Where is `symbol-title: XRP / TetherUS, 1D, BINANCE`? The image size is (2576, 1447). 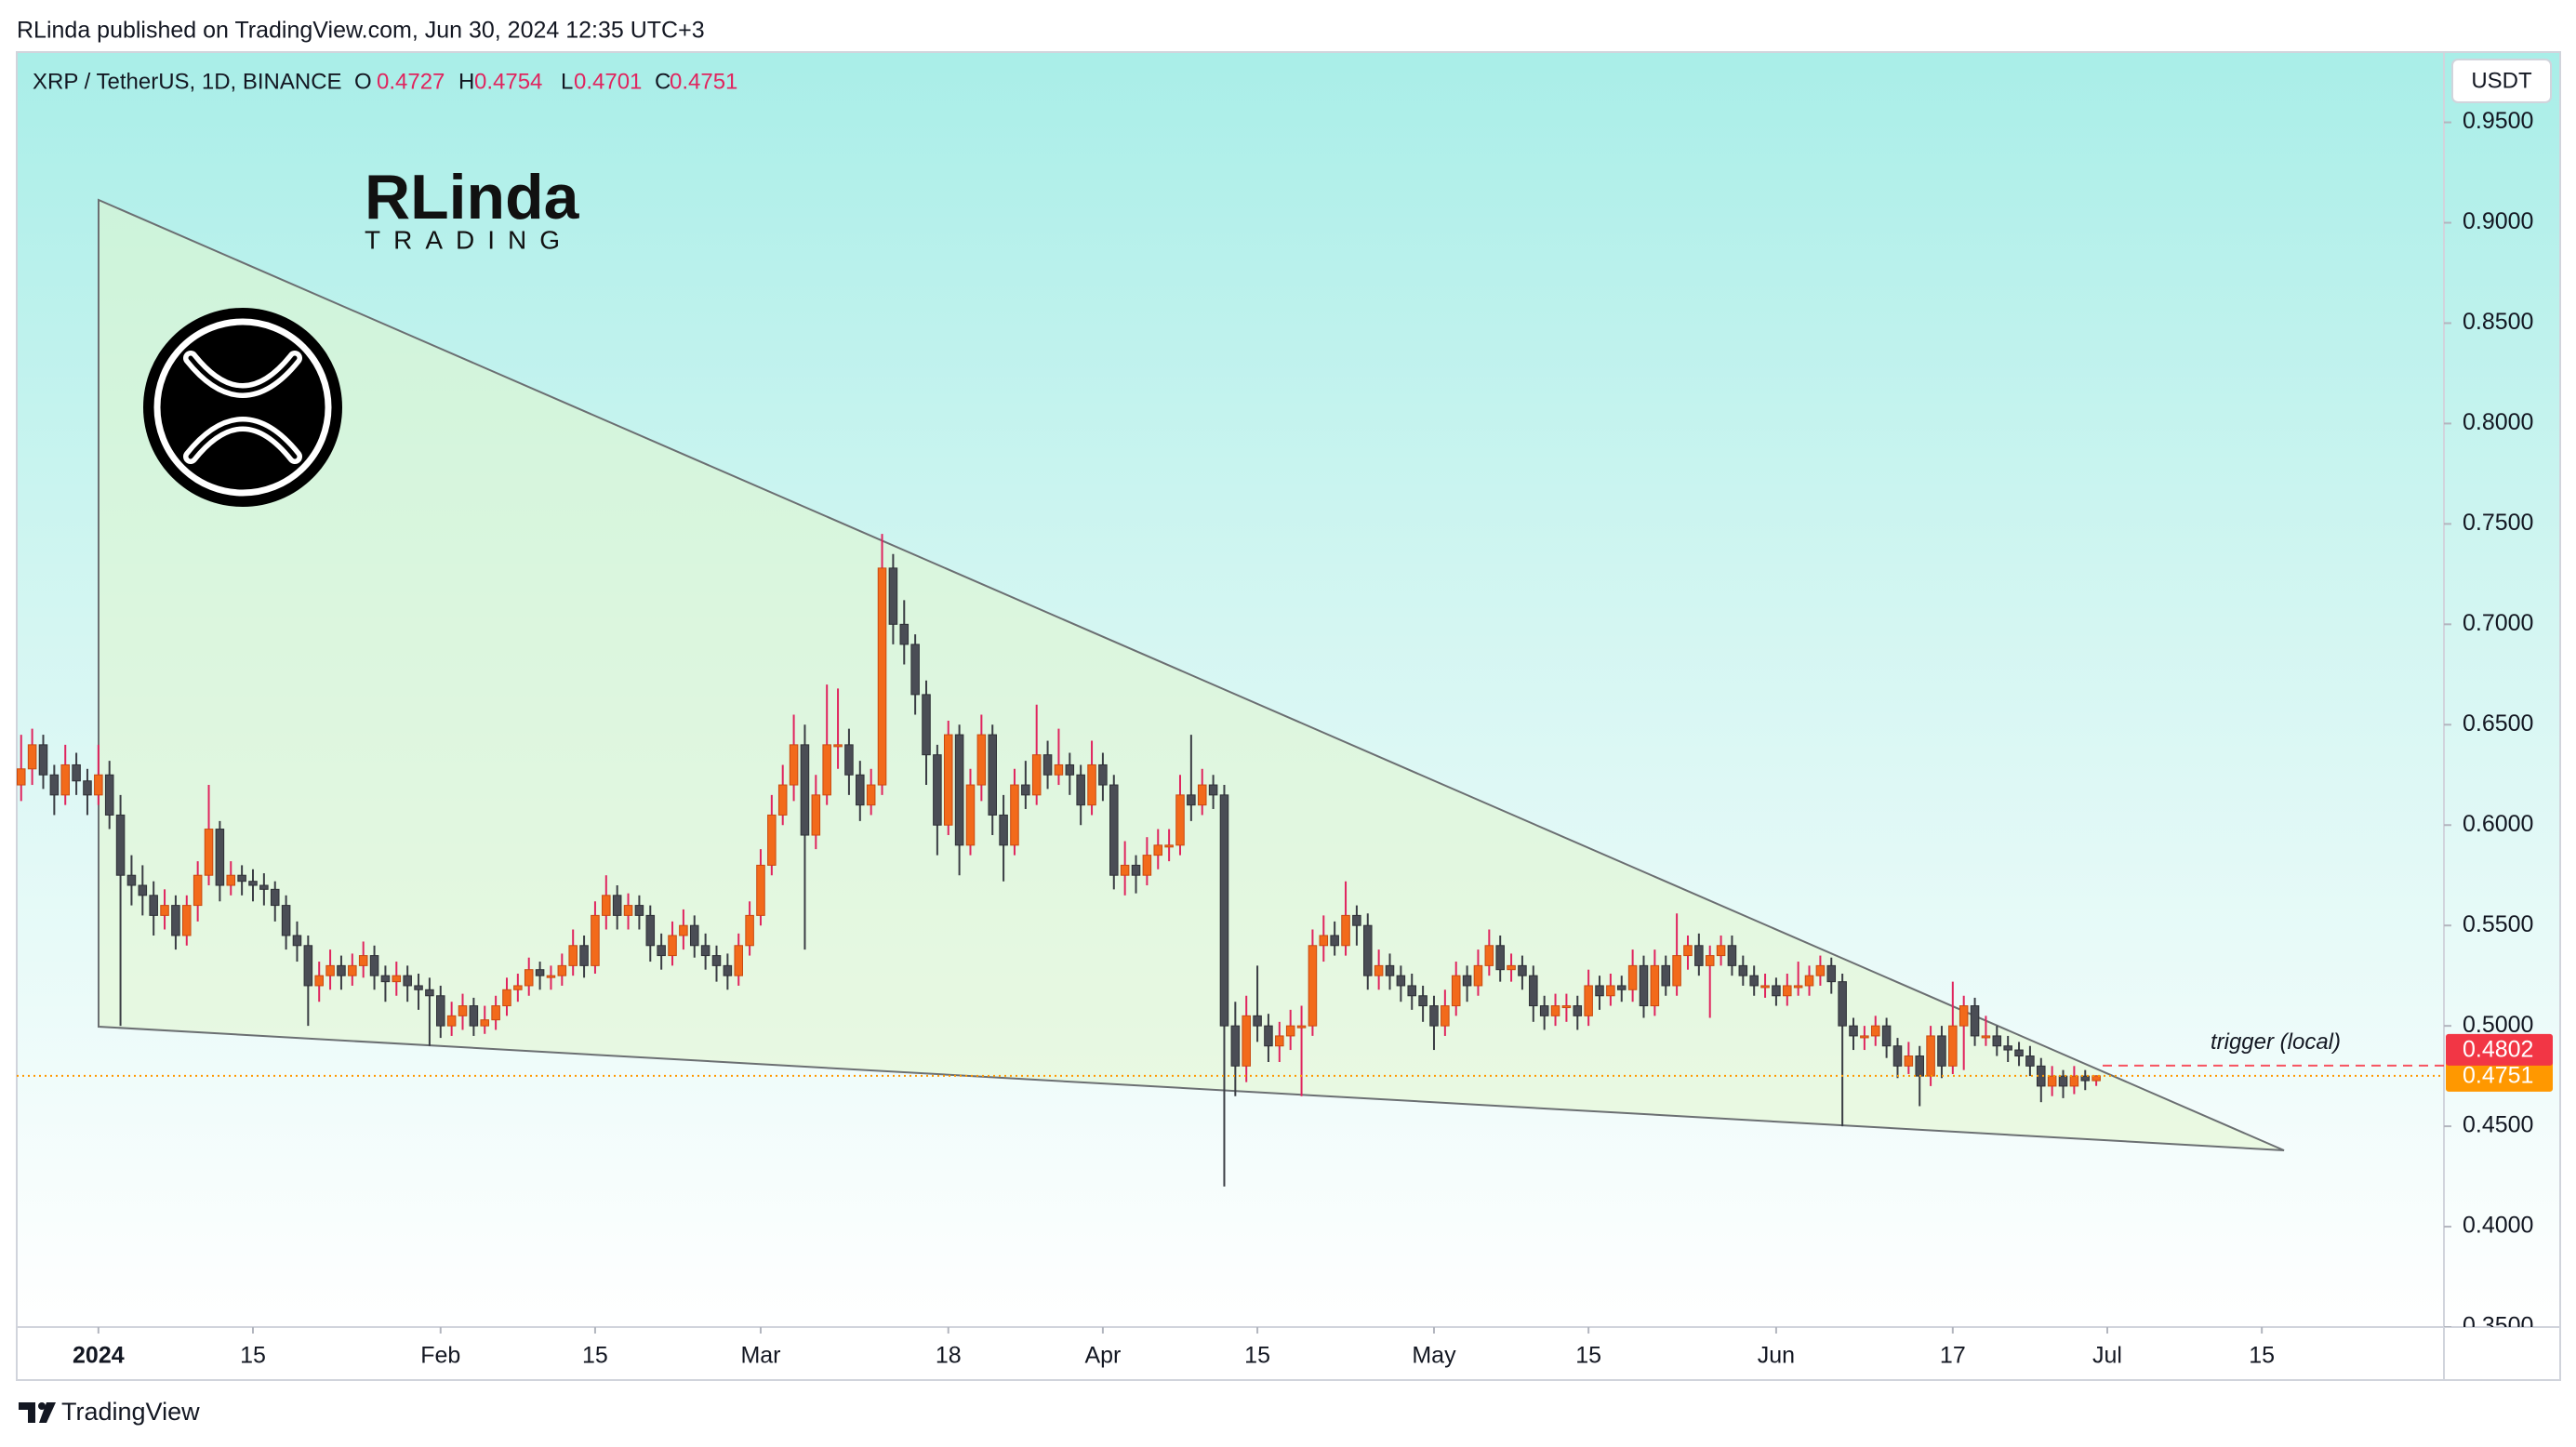
symbol-title: XRP / TetherUS, 1D, BINANCE is located at coordinates (187, 81).